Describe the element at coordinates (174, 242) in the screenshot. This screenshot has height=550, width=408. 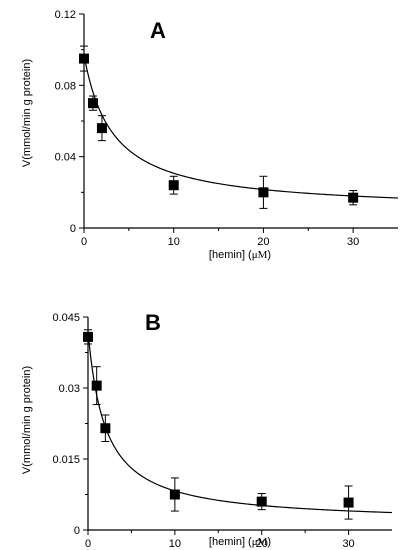
I see `x-tick-label-a: 10` at that location.